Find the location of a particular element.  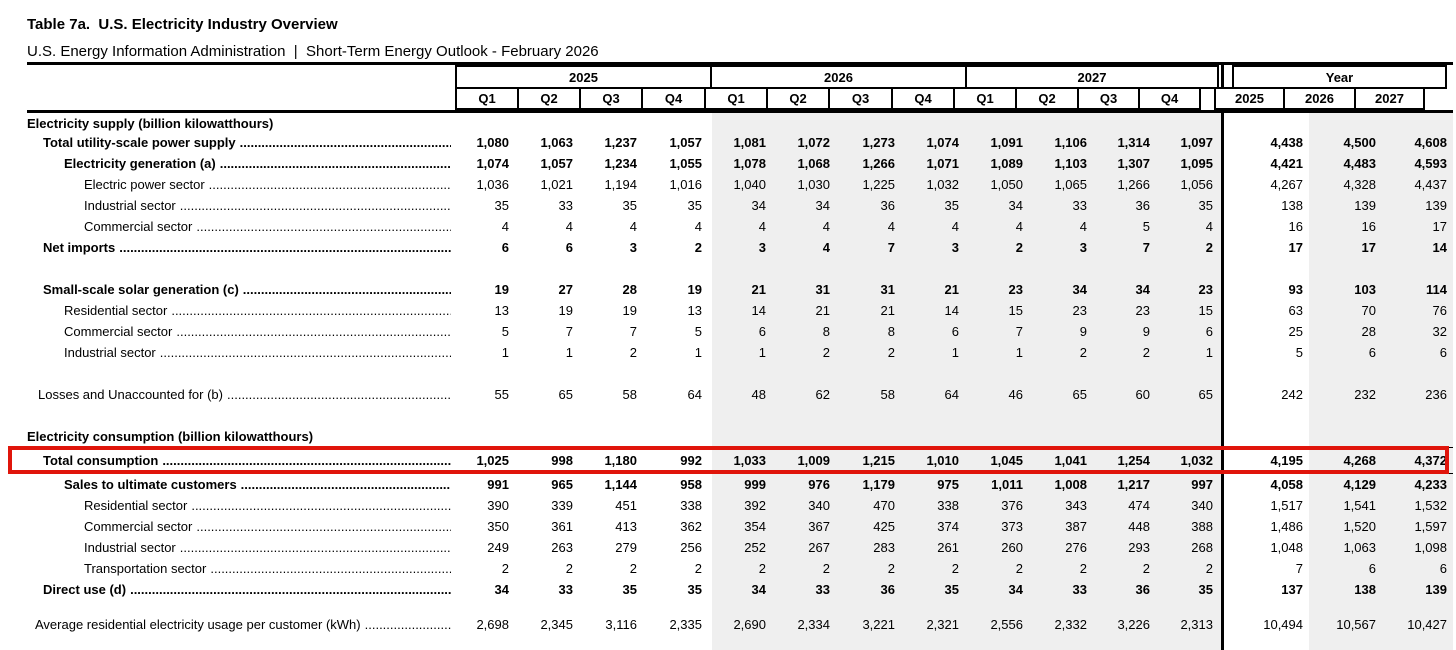

value-cell: 374 is located at coordinates (948, 526).